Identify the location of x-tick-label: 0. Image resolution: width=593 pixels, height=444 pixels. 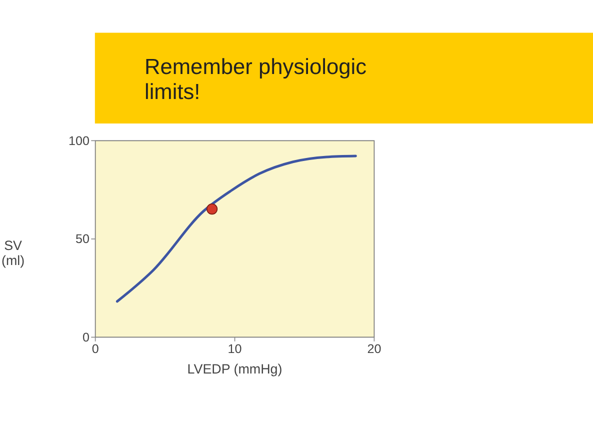
(95, 349).